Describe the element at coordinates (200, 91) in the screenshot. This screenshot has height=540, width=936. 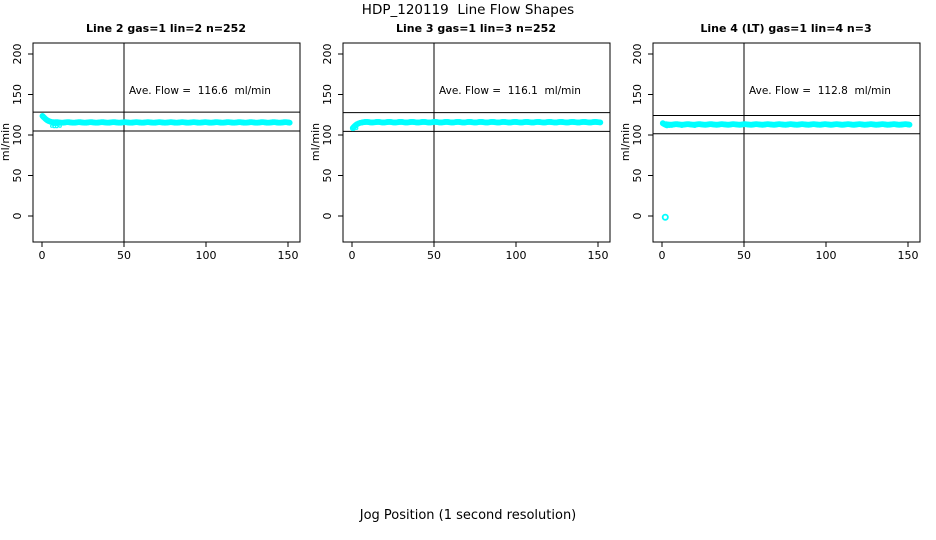
I see `panel-line2-ave-flow-annotation: Ave. Flow = 116.6 ml/min` at that location.